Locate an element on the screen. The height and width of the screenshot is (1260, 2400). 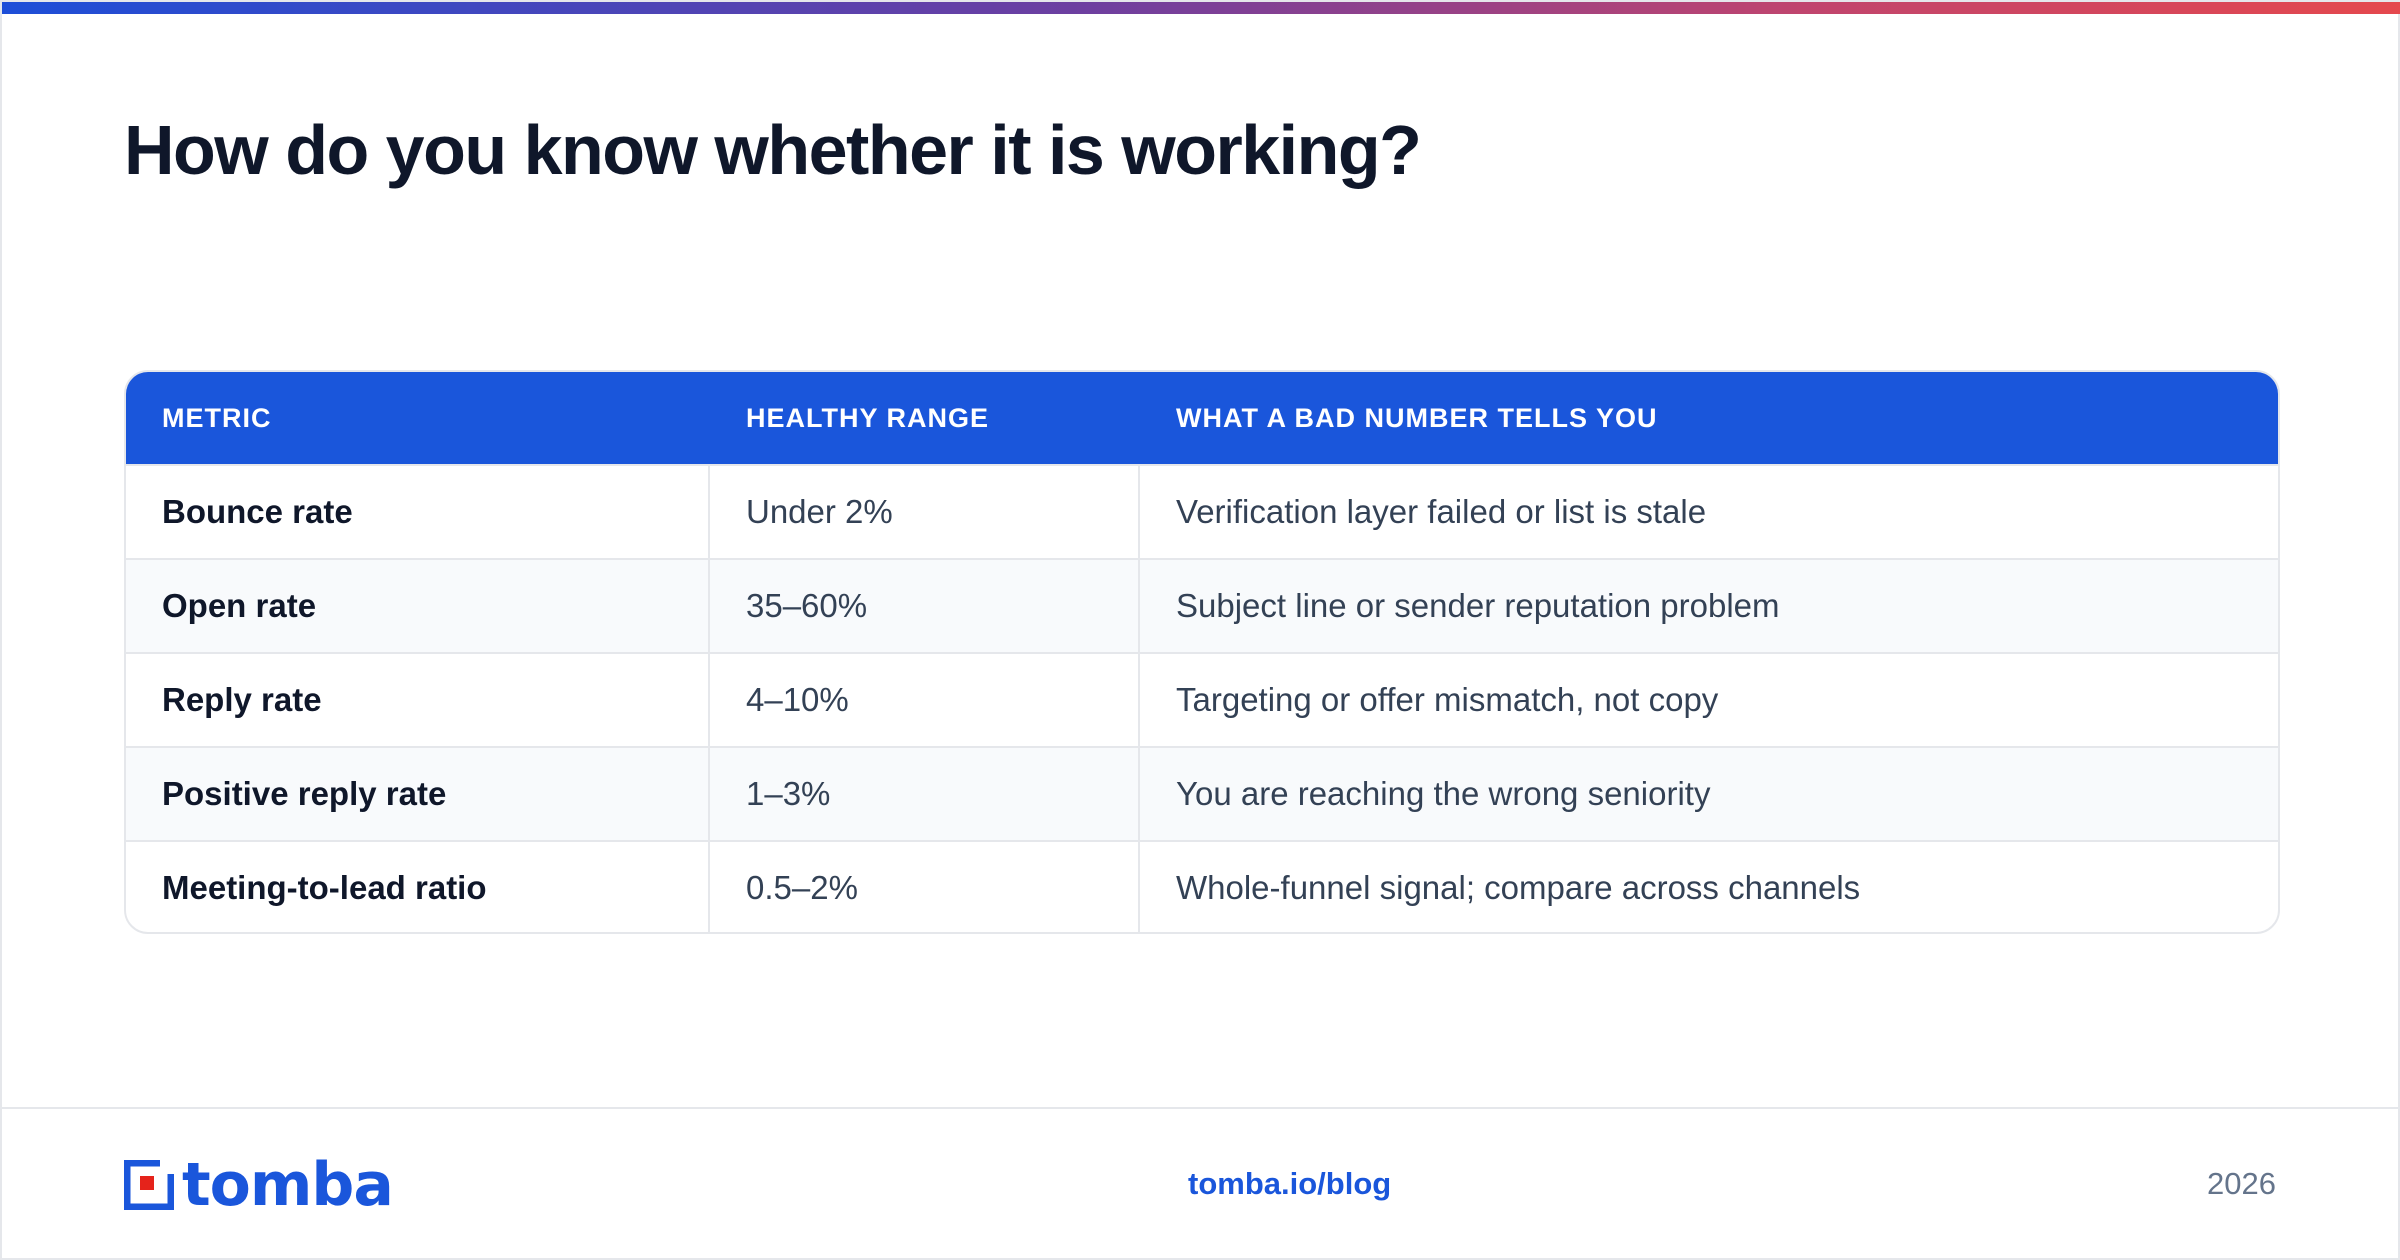
page-title: How do you know whether it is working? is located at coordinates (773, 150).